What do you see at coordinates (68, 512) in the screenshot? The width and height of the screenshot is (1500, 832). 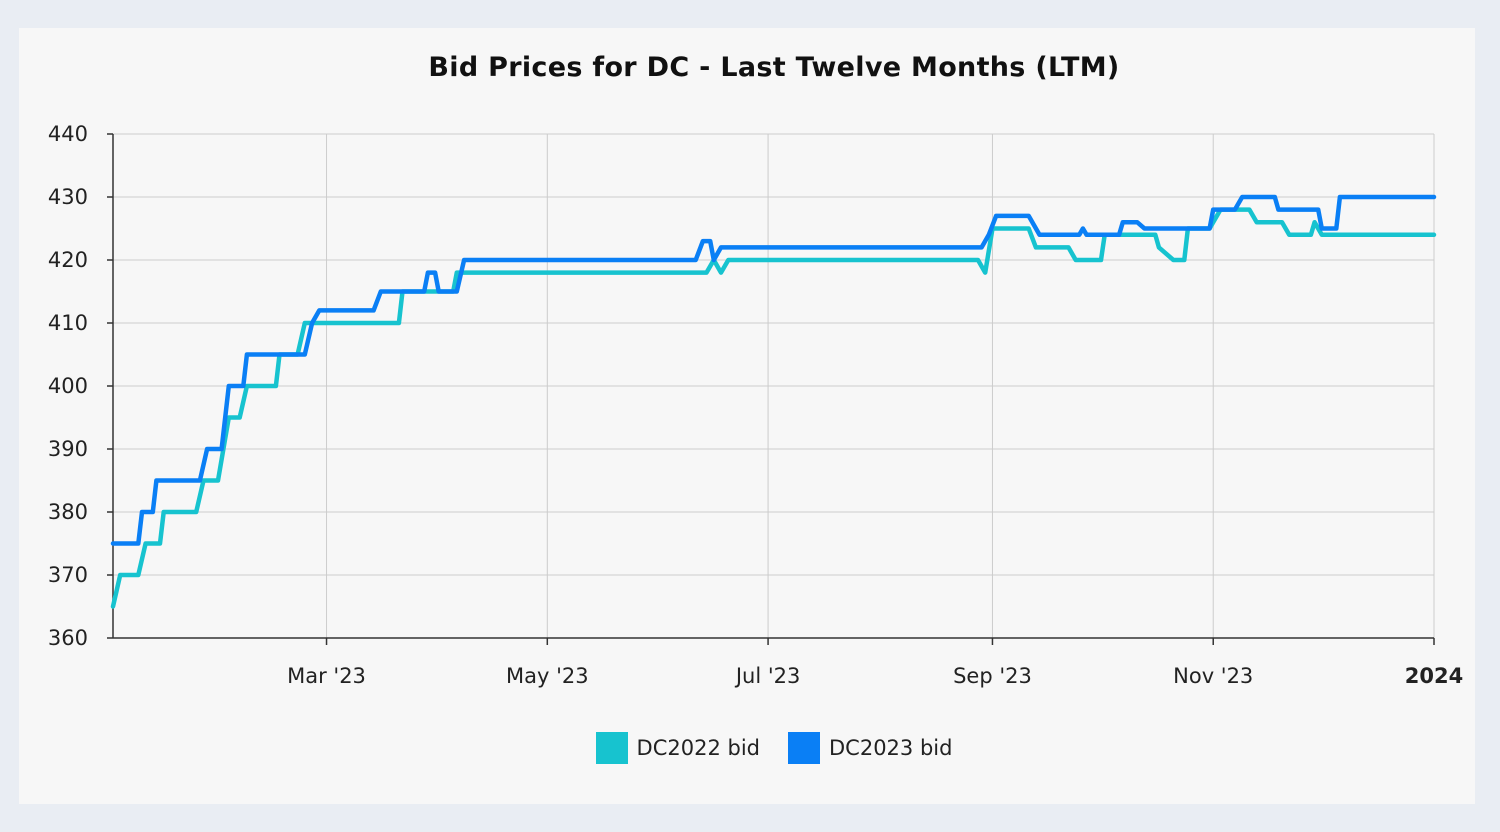 I see `y-tick-label: 380` at bounding box center [68, 512].